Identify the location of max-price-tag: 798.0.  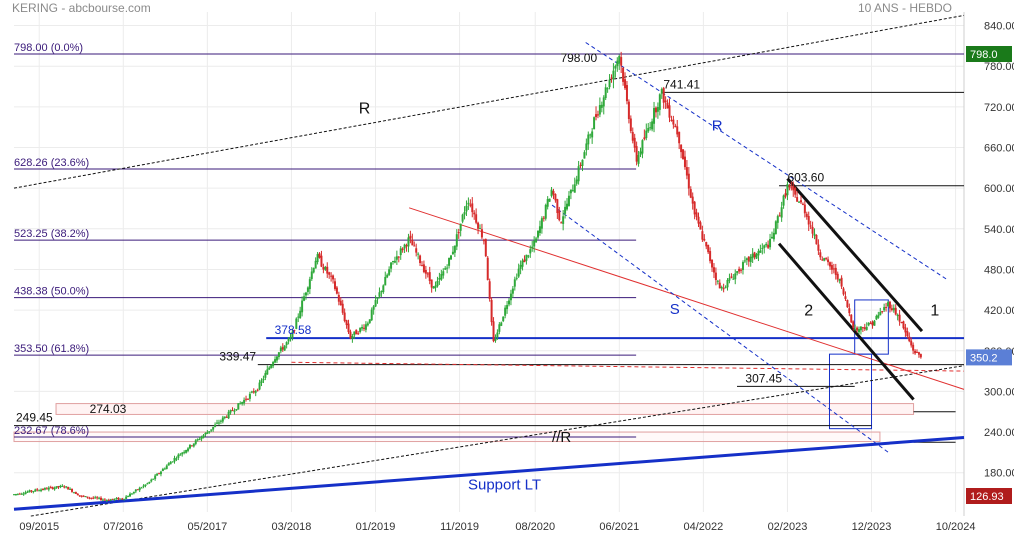
(984, 55).